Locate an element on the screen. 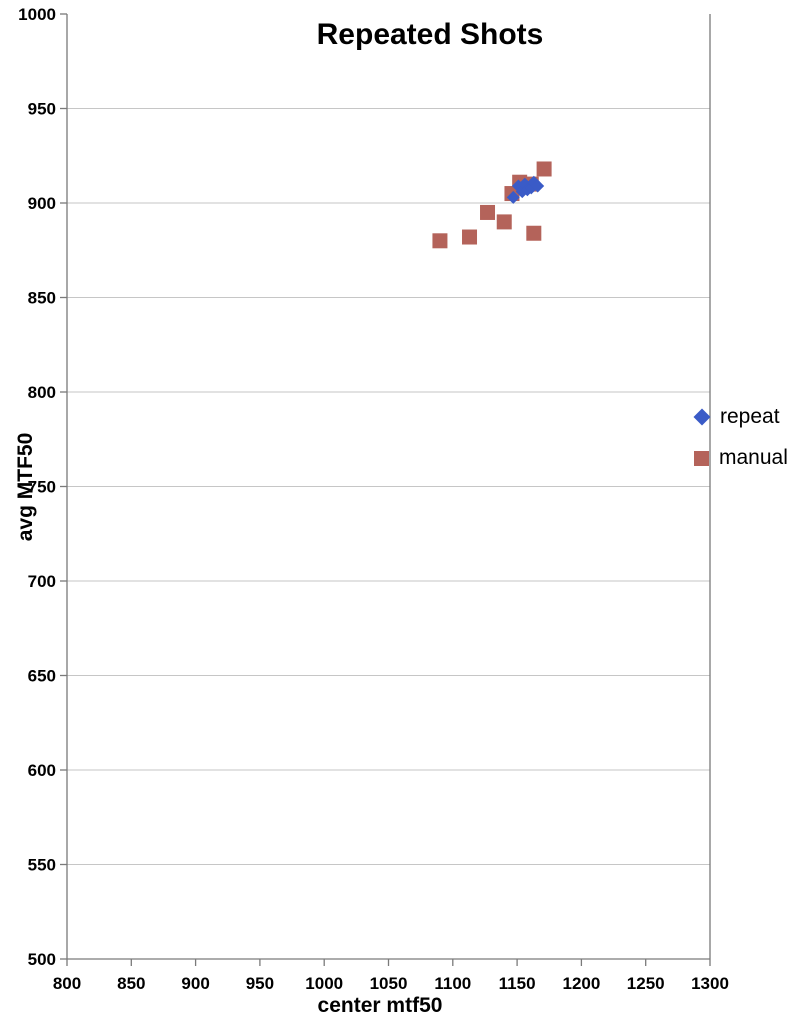  chart-title: Repeated Shots is located at coordinates (430, 34).